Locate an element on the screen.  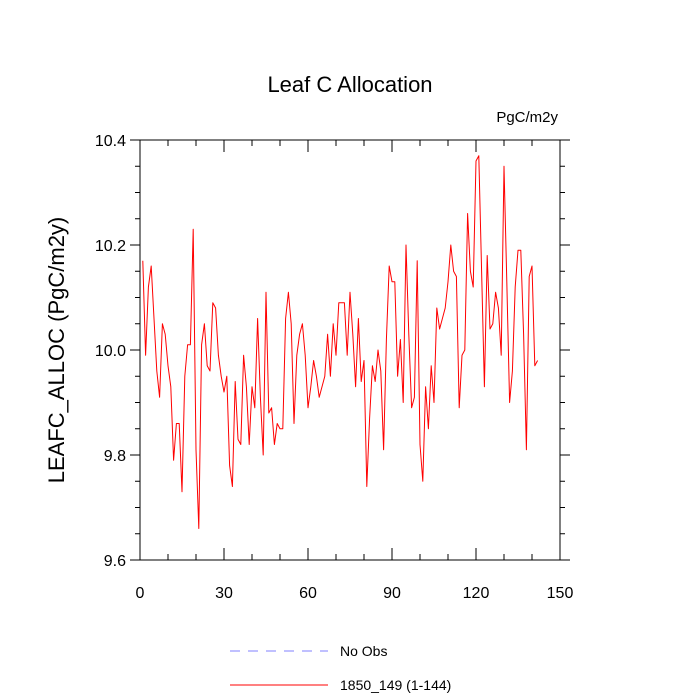
x-tick-label: 0 is located at coordinates (140, 593).